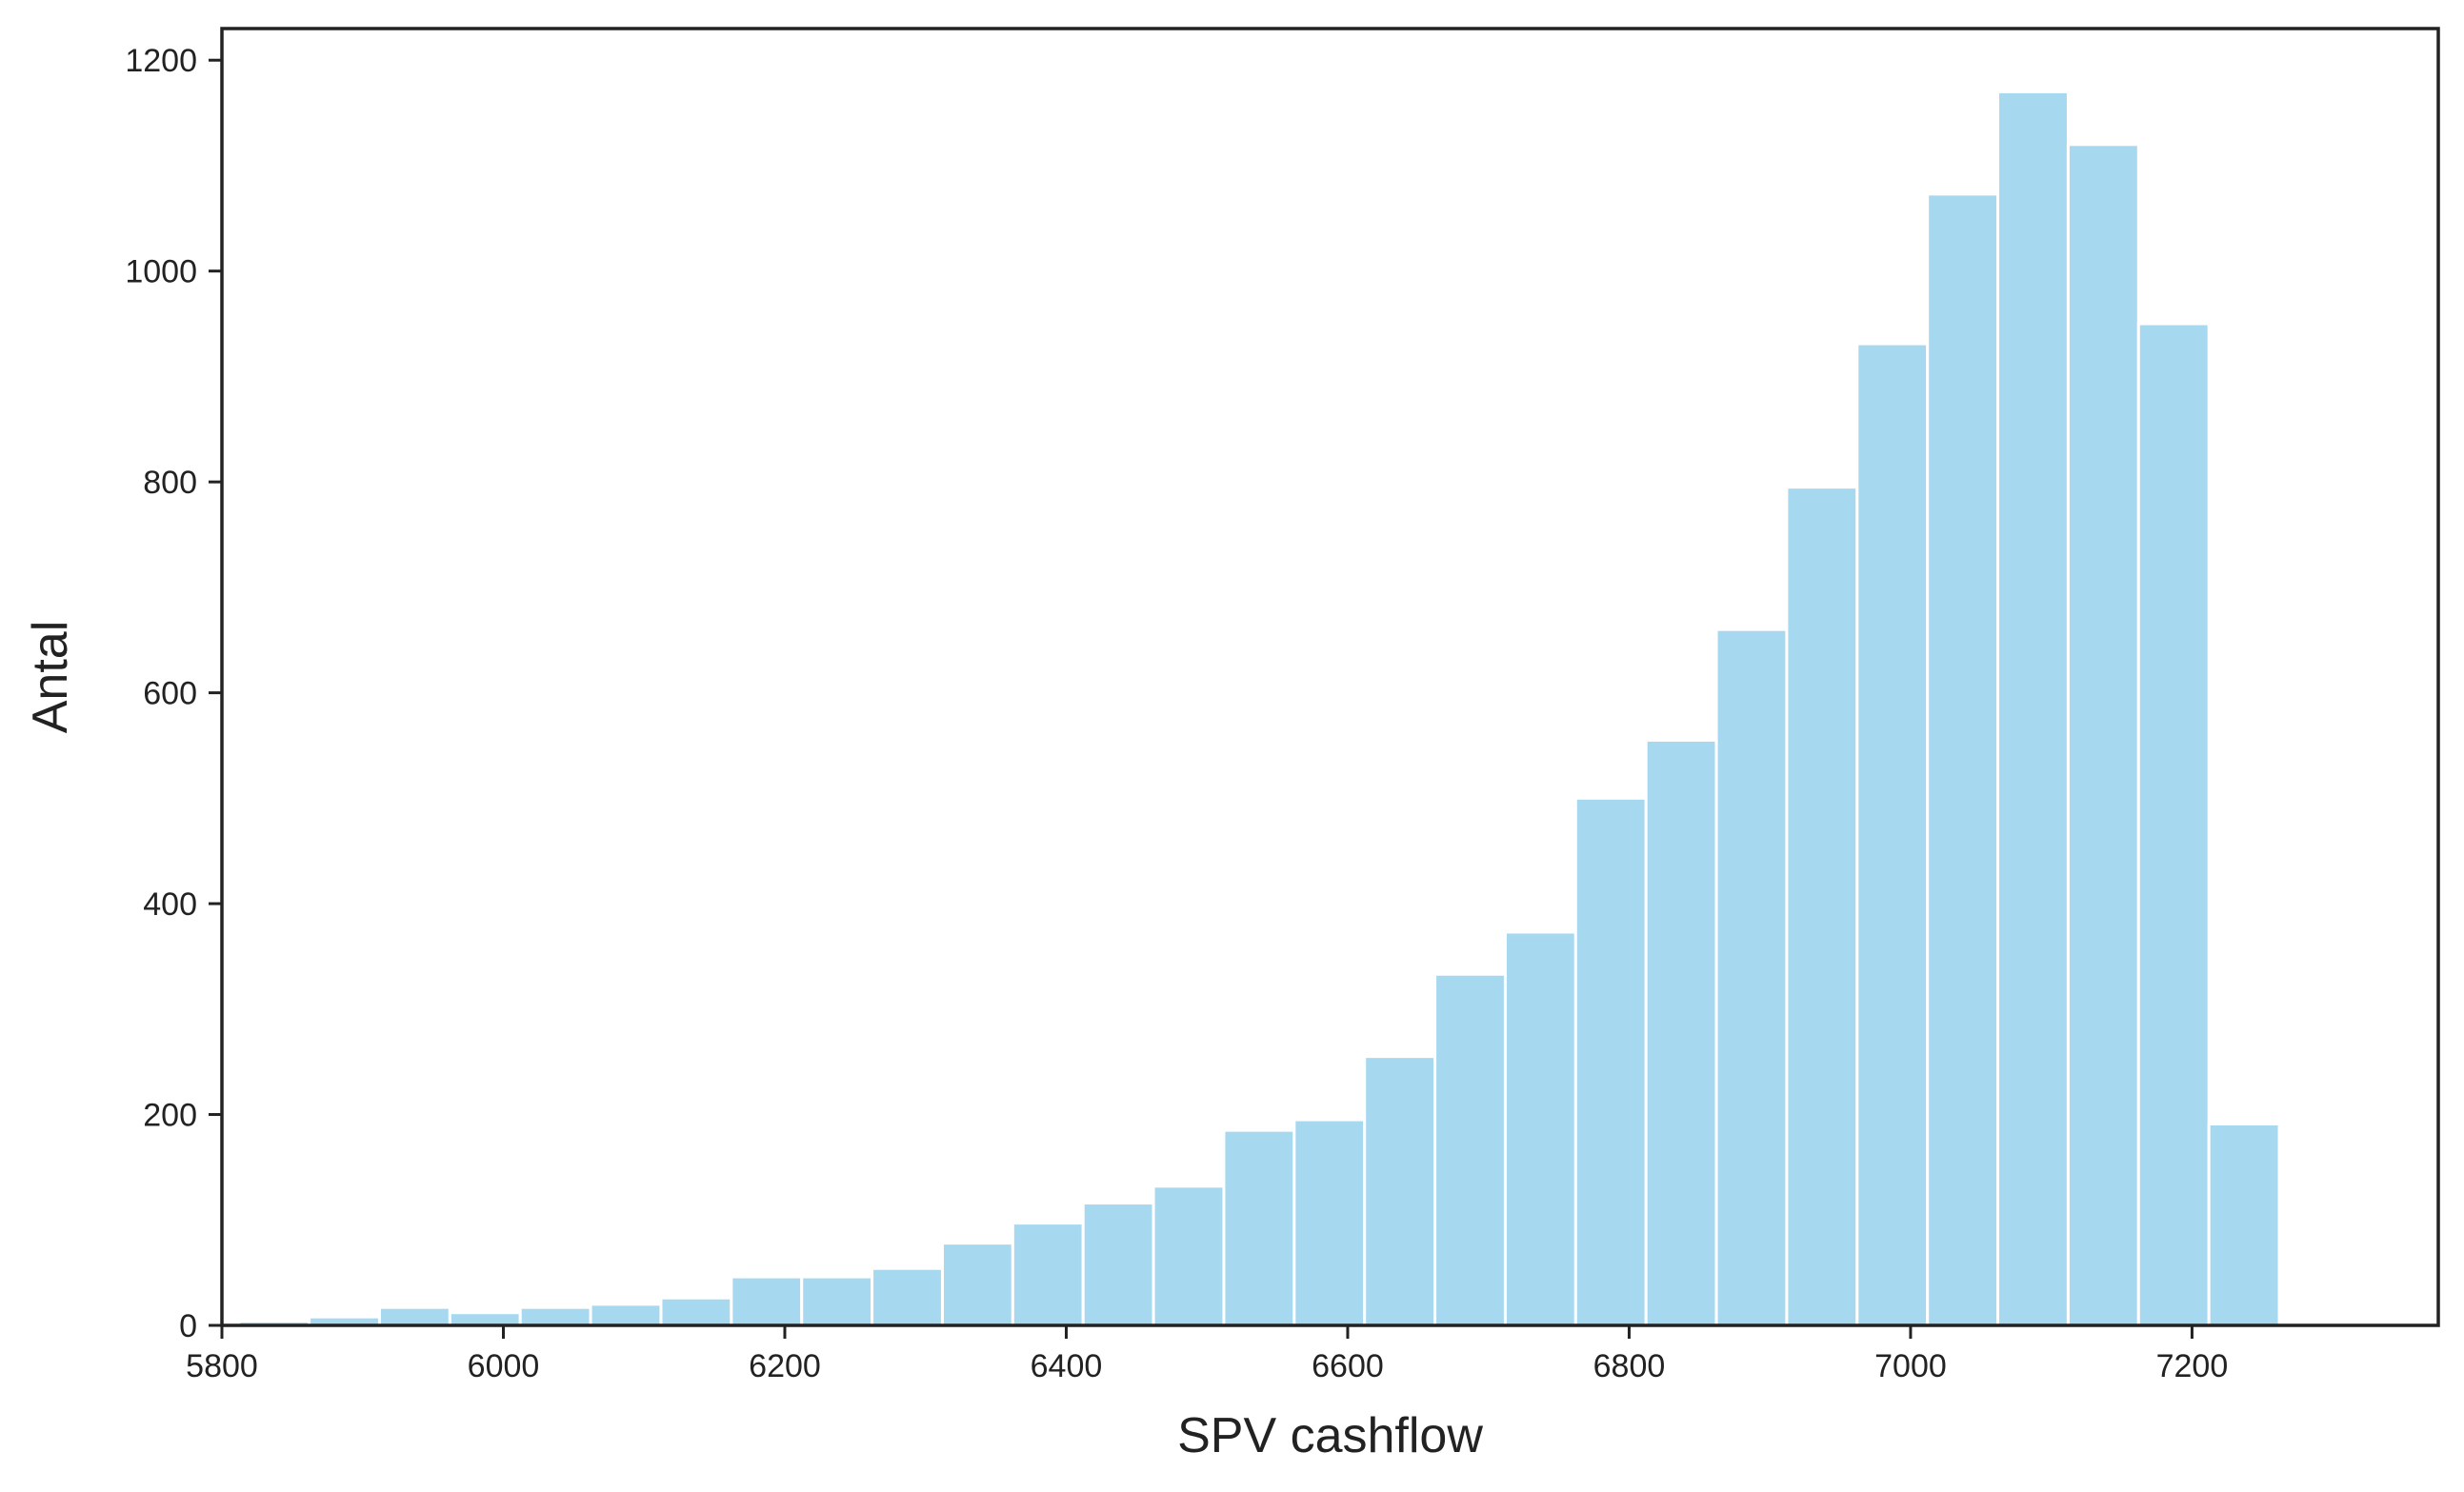  Describe the element at coordinates (170, 1116) in the screenshot. I see `y-tick-label: 200` at that location.